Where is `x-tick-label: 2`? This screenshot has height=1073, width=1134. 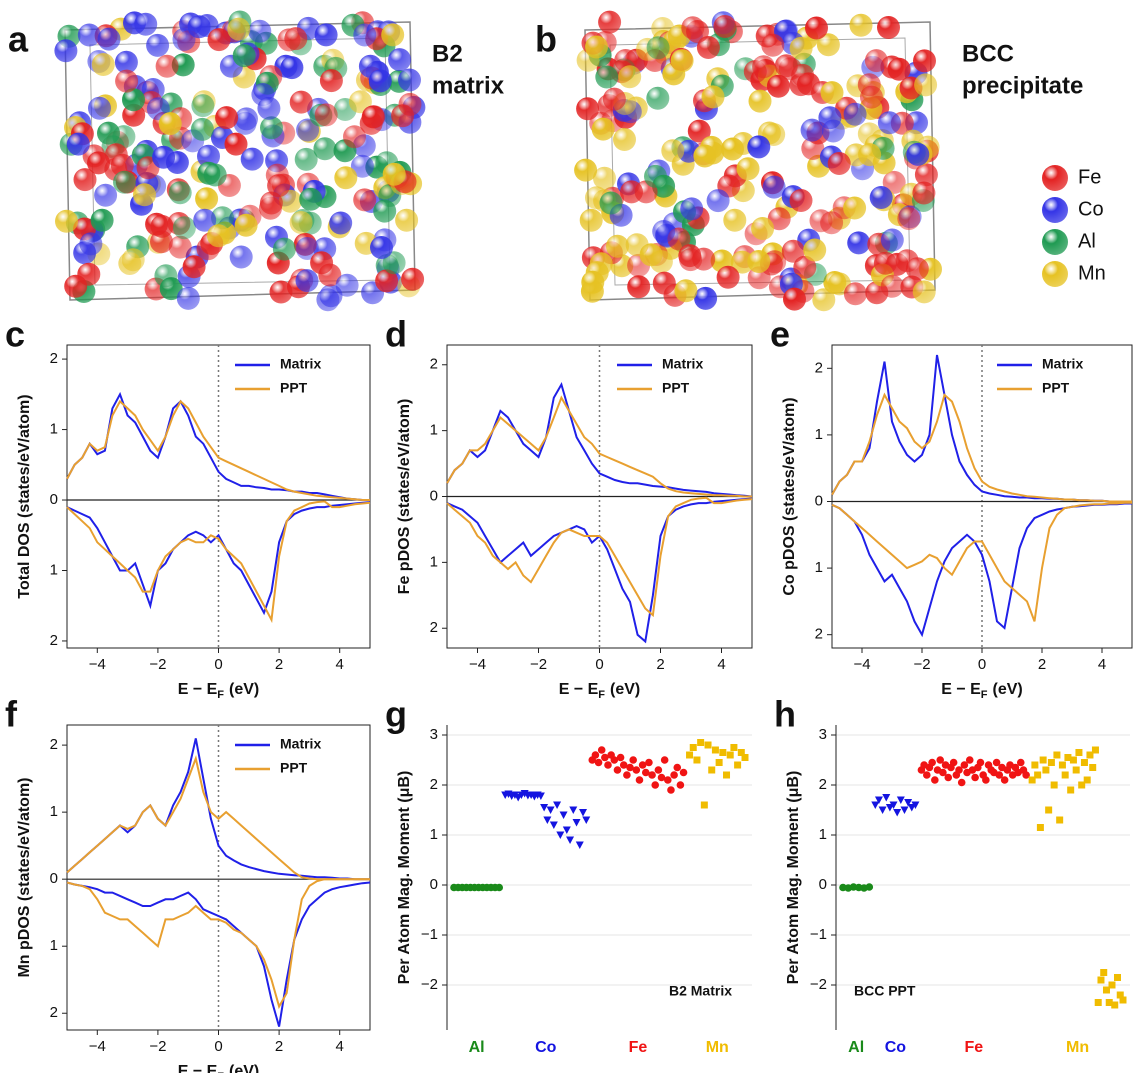 x-tick-label: 2 is located at coordinates (279, 664).